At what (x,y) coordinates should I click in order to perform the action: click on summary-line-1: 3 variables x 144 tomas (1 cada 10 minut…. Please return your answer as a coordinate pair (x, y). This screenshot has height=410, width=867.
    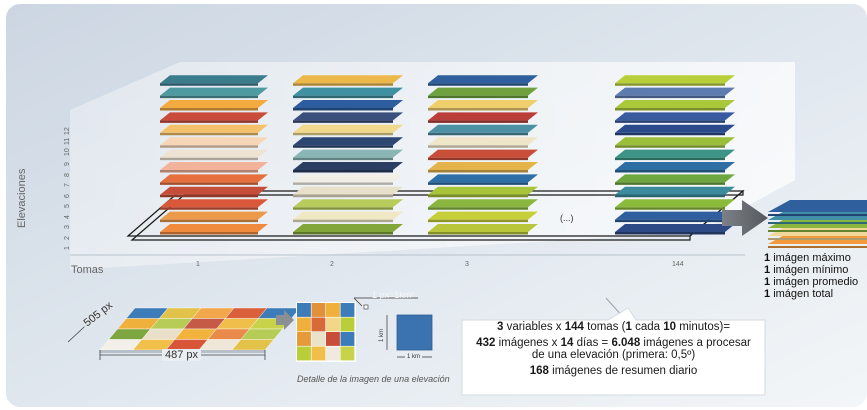
    Looking at the image, I should click on (613, 327).